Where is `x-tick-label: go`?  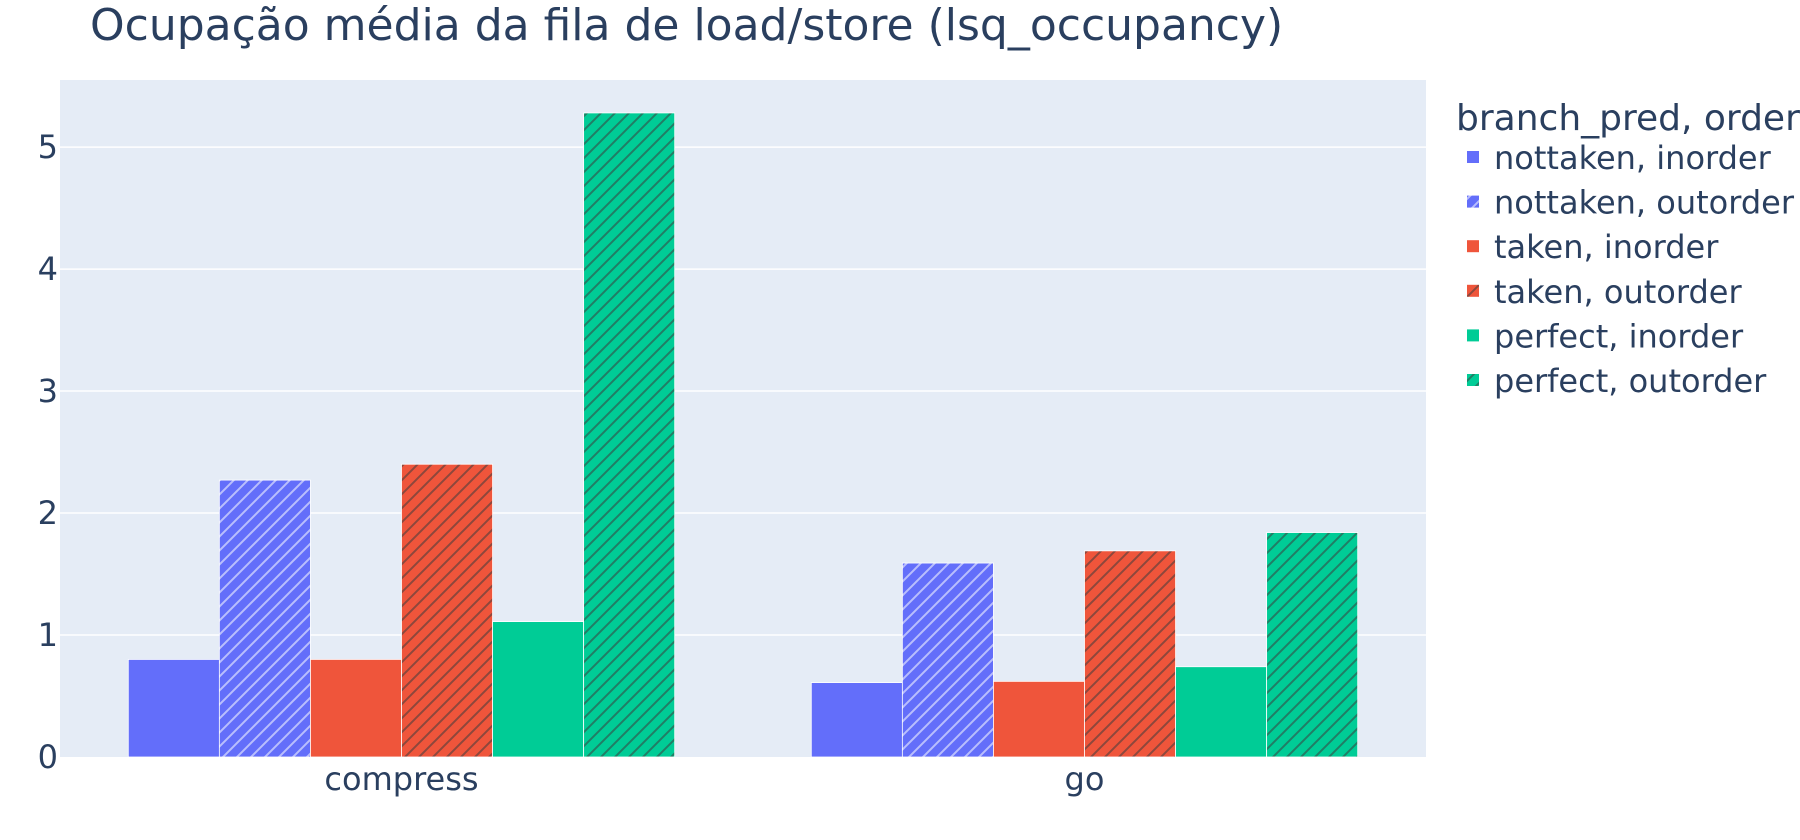
x-tick-label: go is located at coordinates (1085, 779).